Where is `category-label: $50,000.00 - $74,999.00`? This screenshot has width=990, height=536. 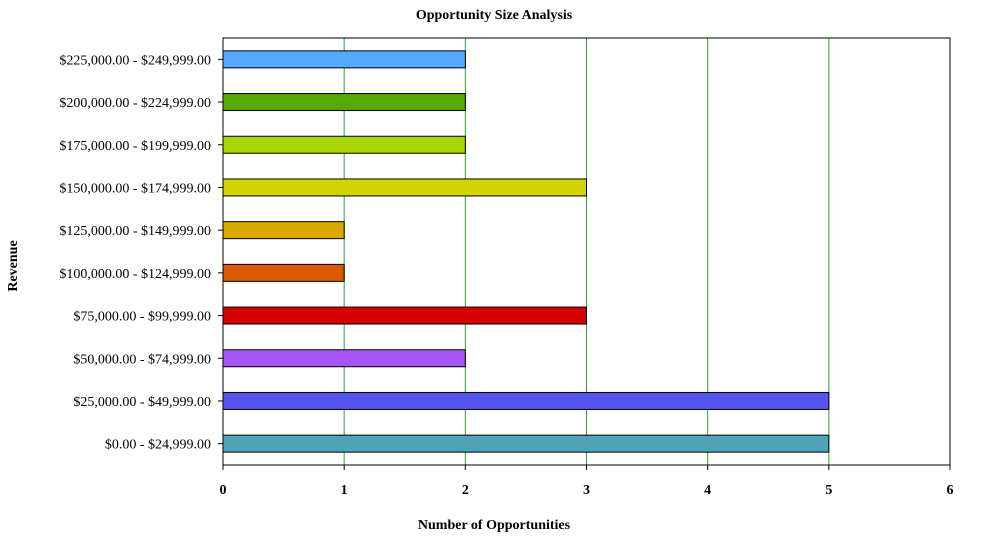 category-label: $50,000.00 - $74,999.00 is located at coordinates (142, 359).